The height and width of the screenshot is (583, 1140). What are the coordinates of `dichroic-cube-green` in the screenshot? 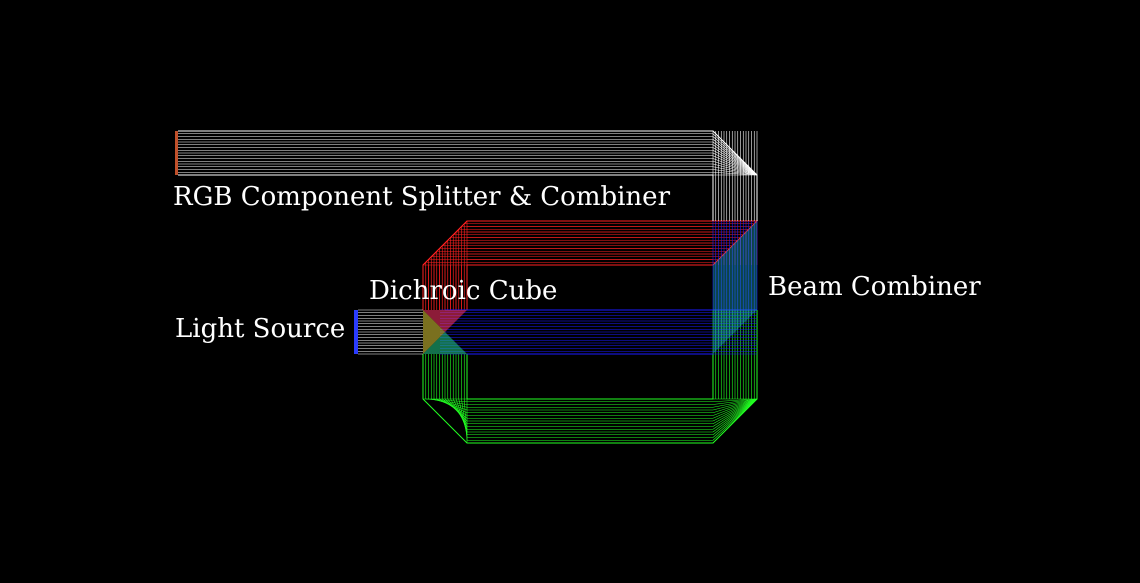 It's located at (445, 343).